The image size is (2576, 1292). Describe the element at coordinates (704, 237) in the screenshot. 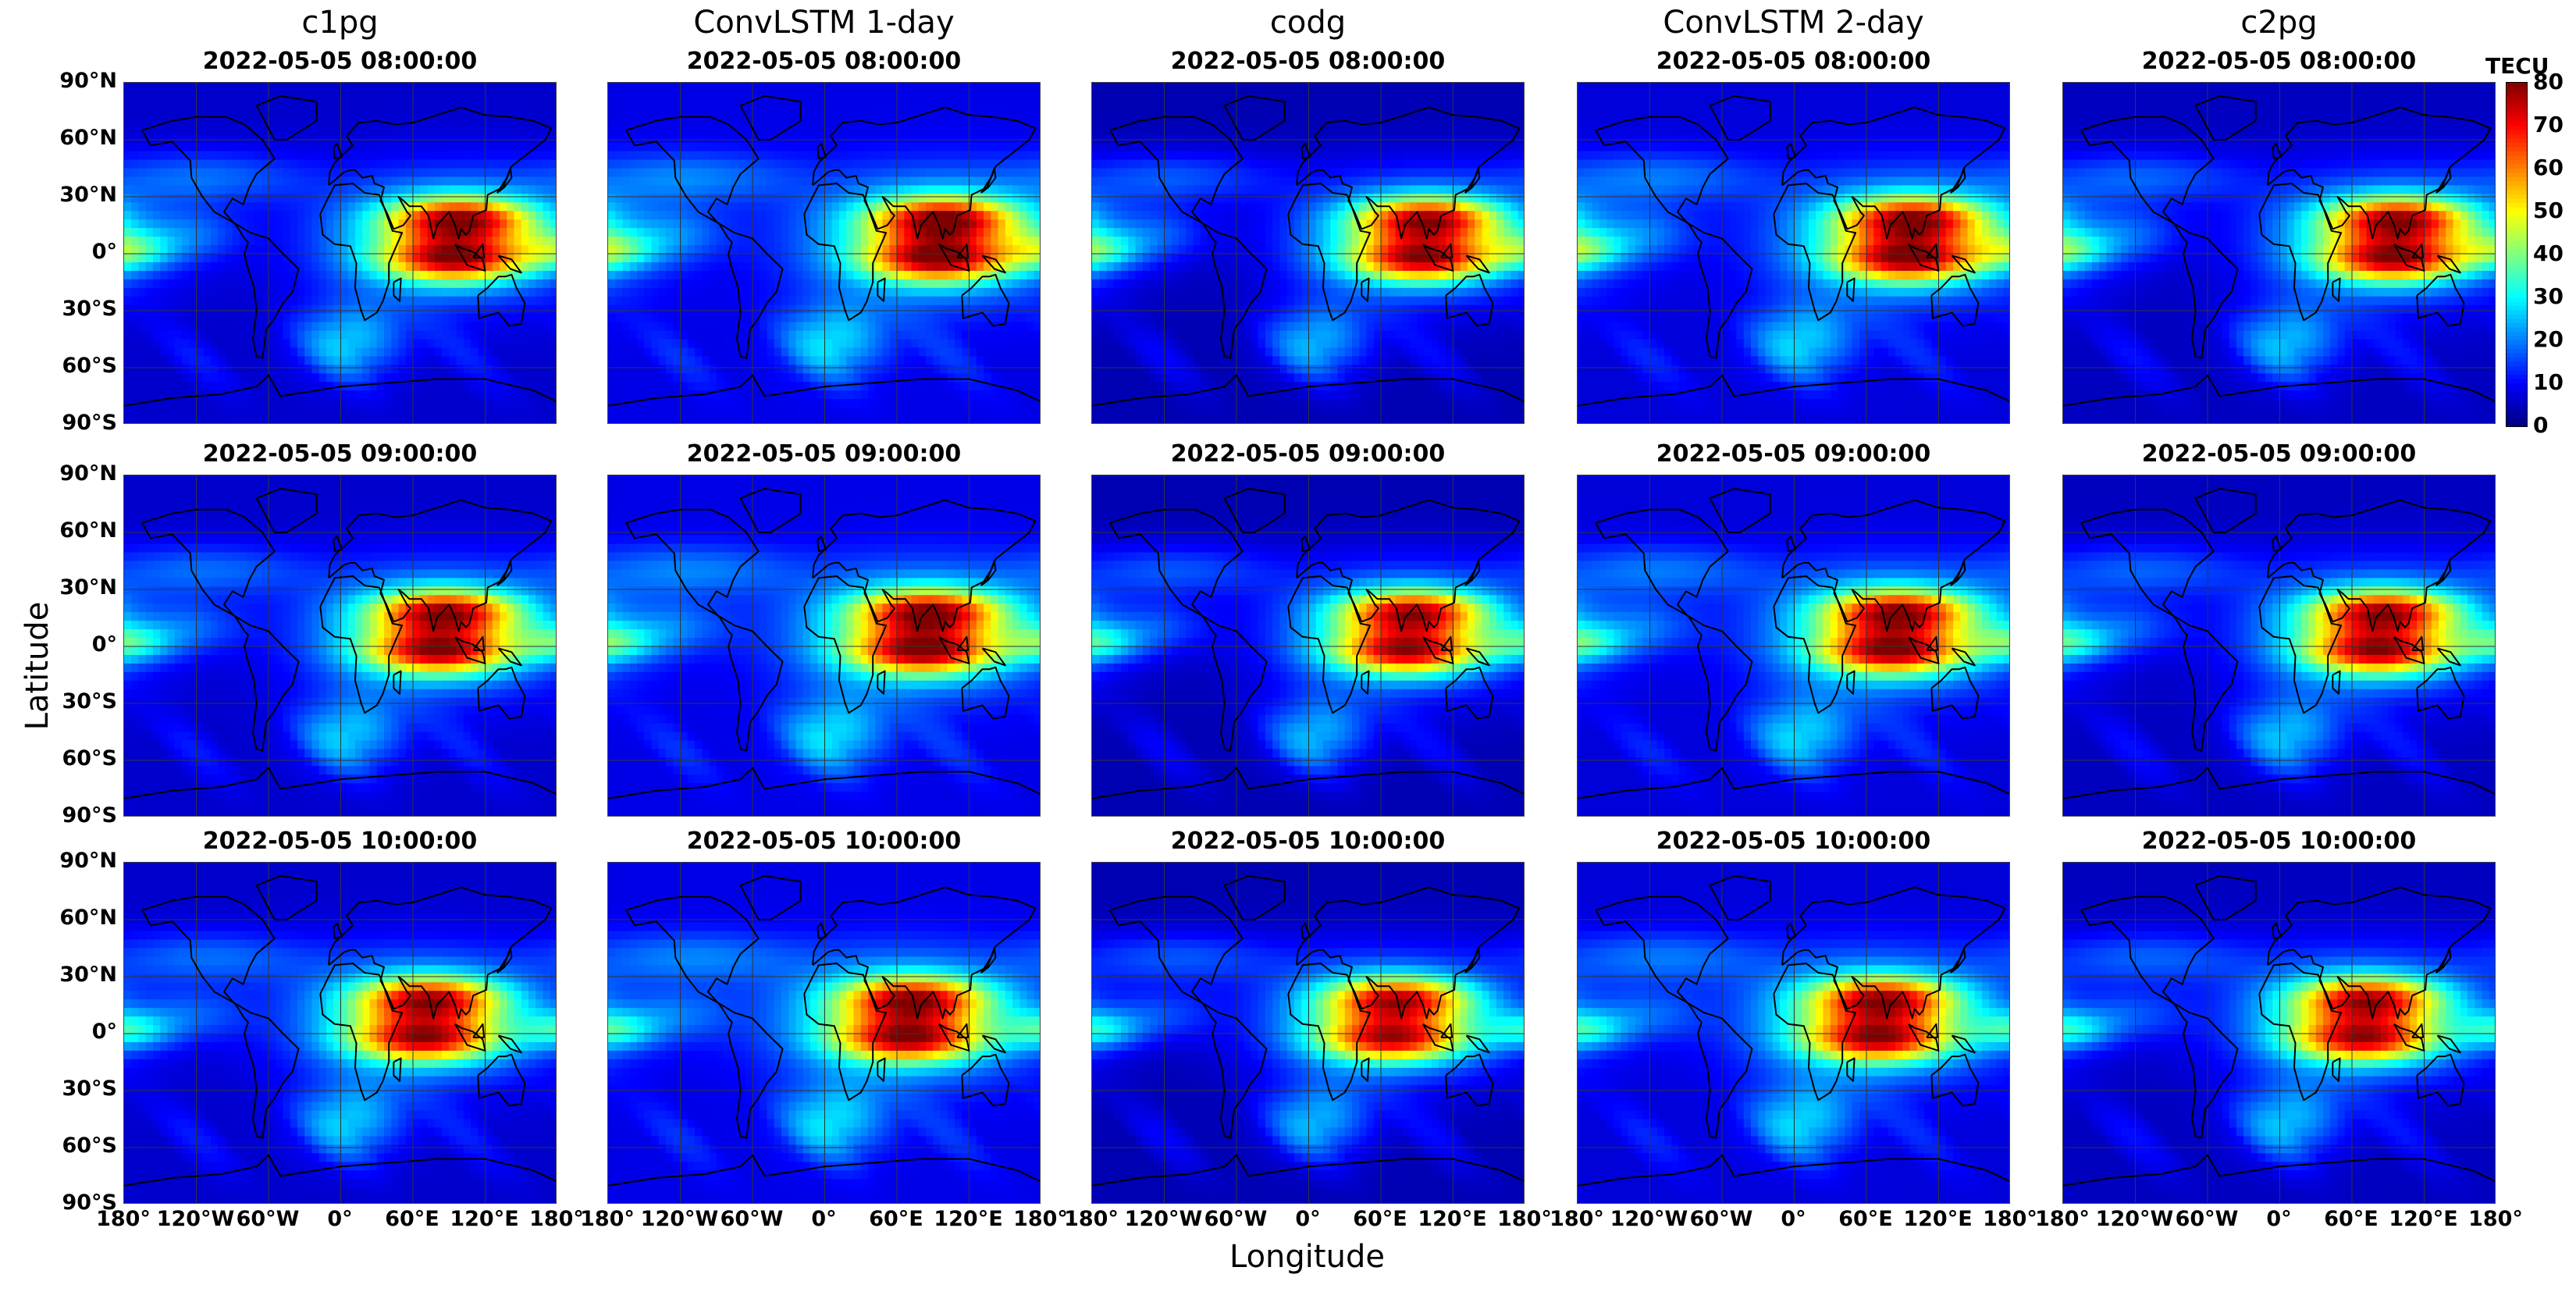

I see `coastline` at that location.